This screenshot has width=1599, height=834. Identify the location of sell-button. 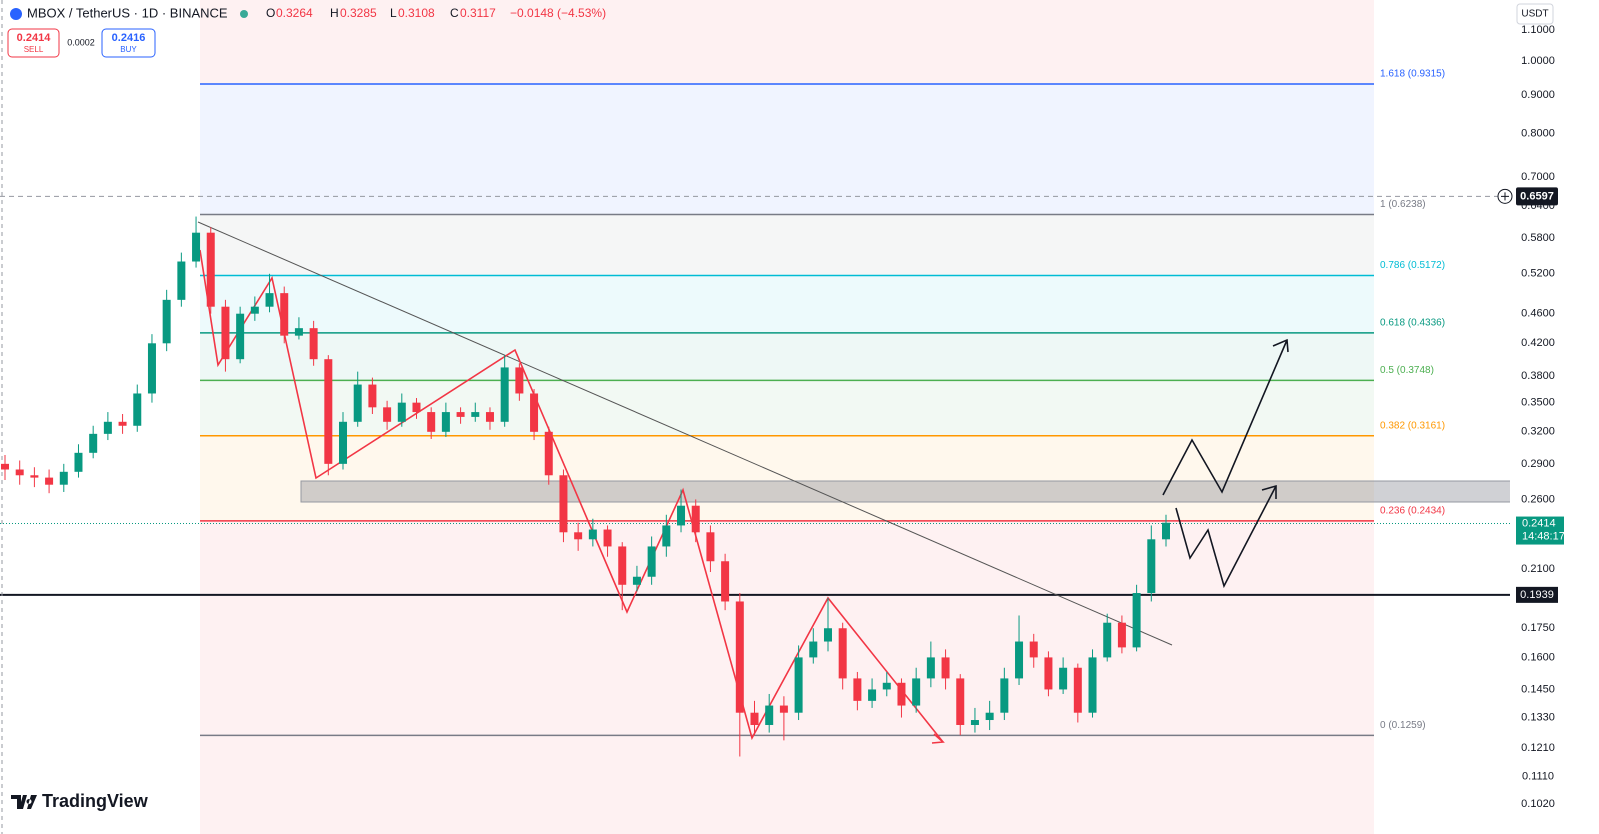
(33, 43).